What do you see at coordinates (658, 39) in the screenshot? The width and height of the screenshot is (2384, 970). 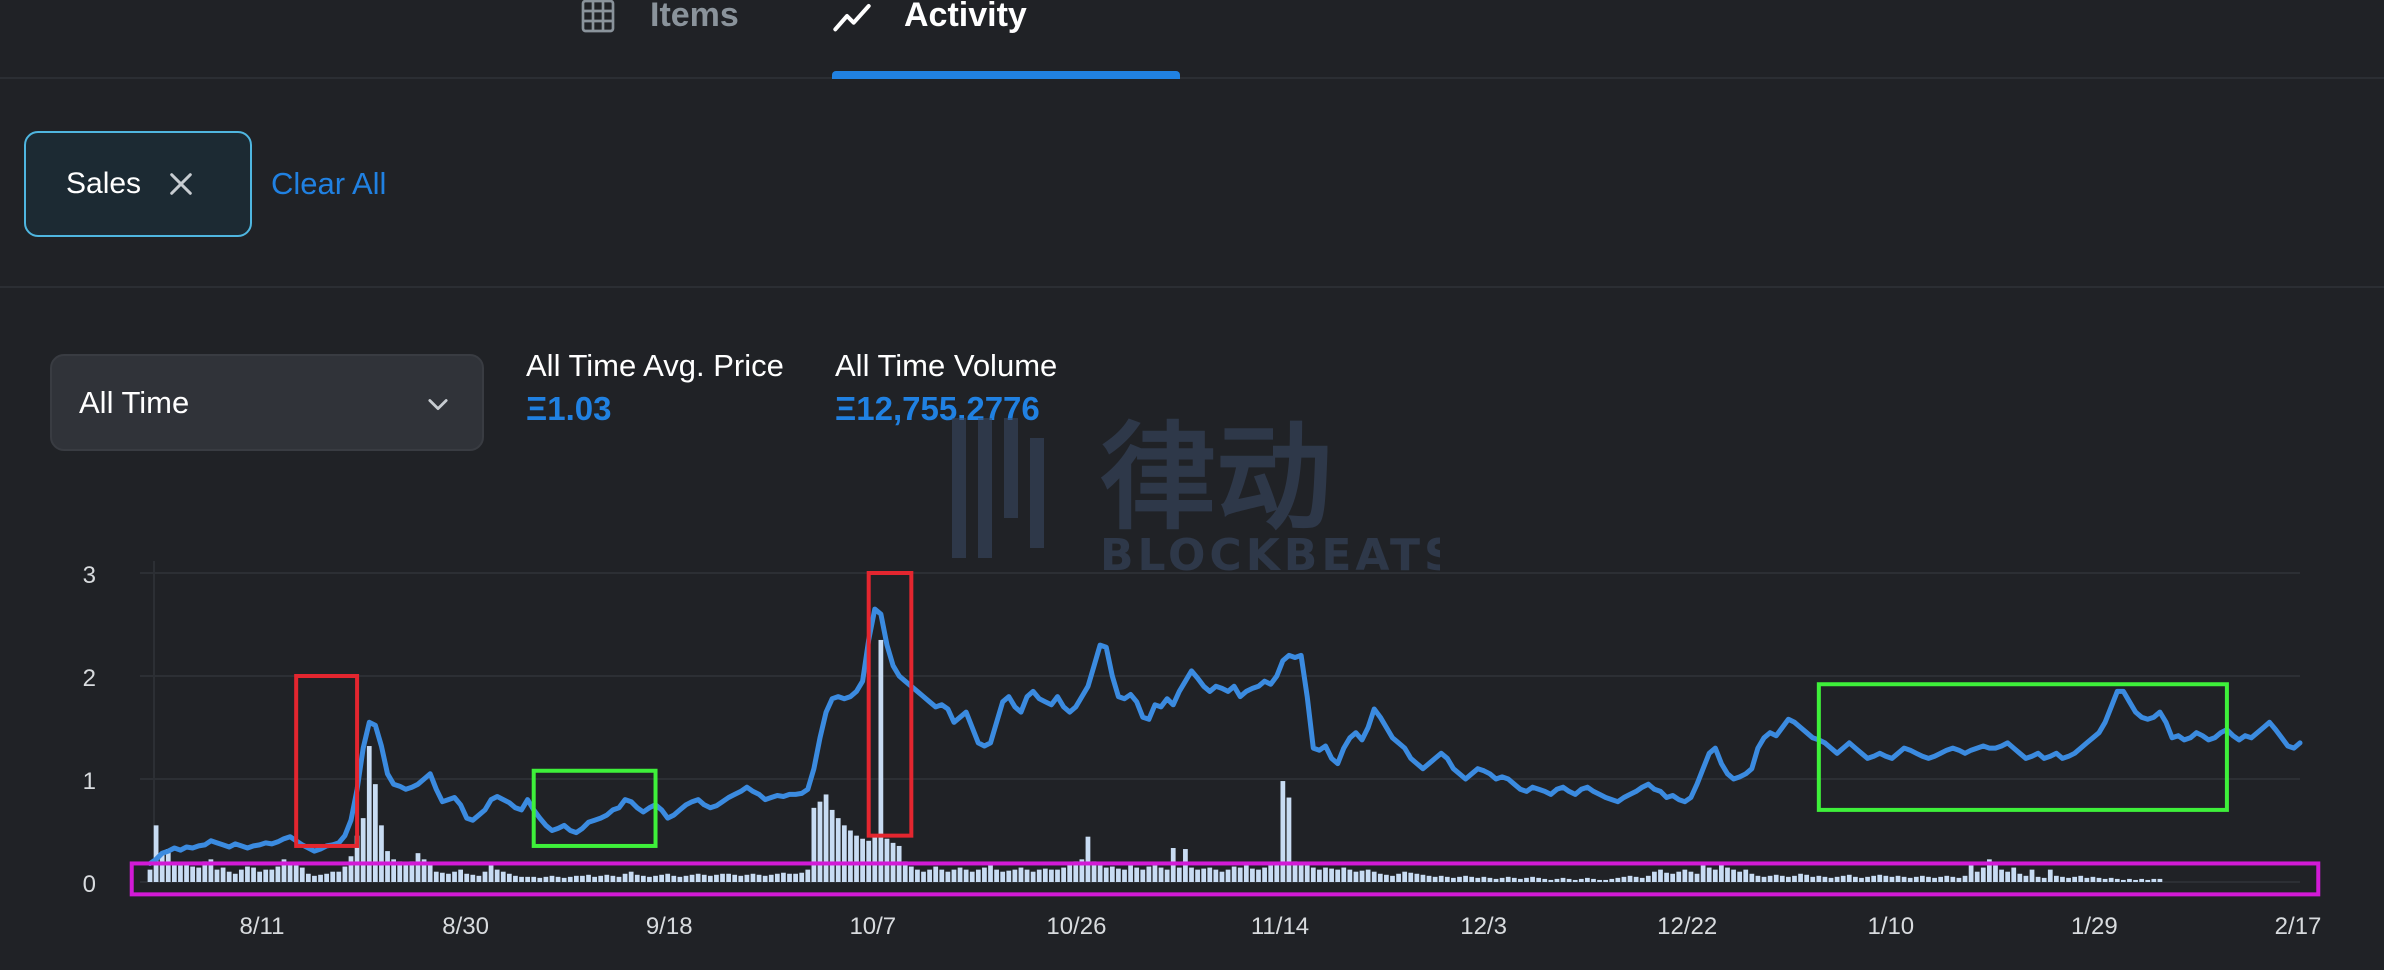 I see `tab-items: Items` at bounding box center [658, 39].